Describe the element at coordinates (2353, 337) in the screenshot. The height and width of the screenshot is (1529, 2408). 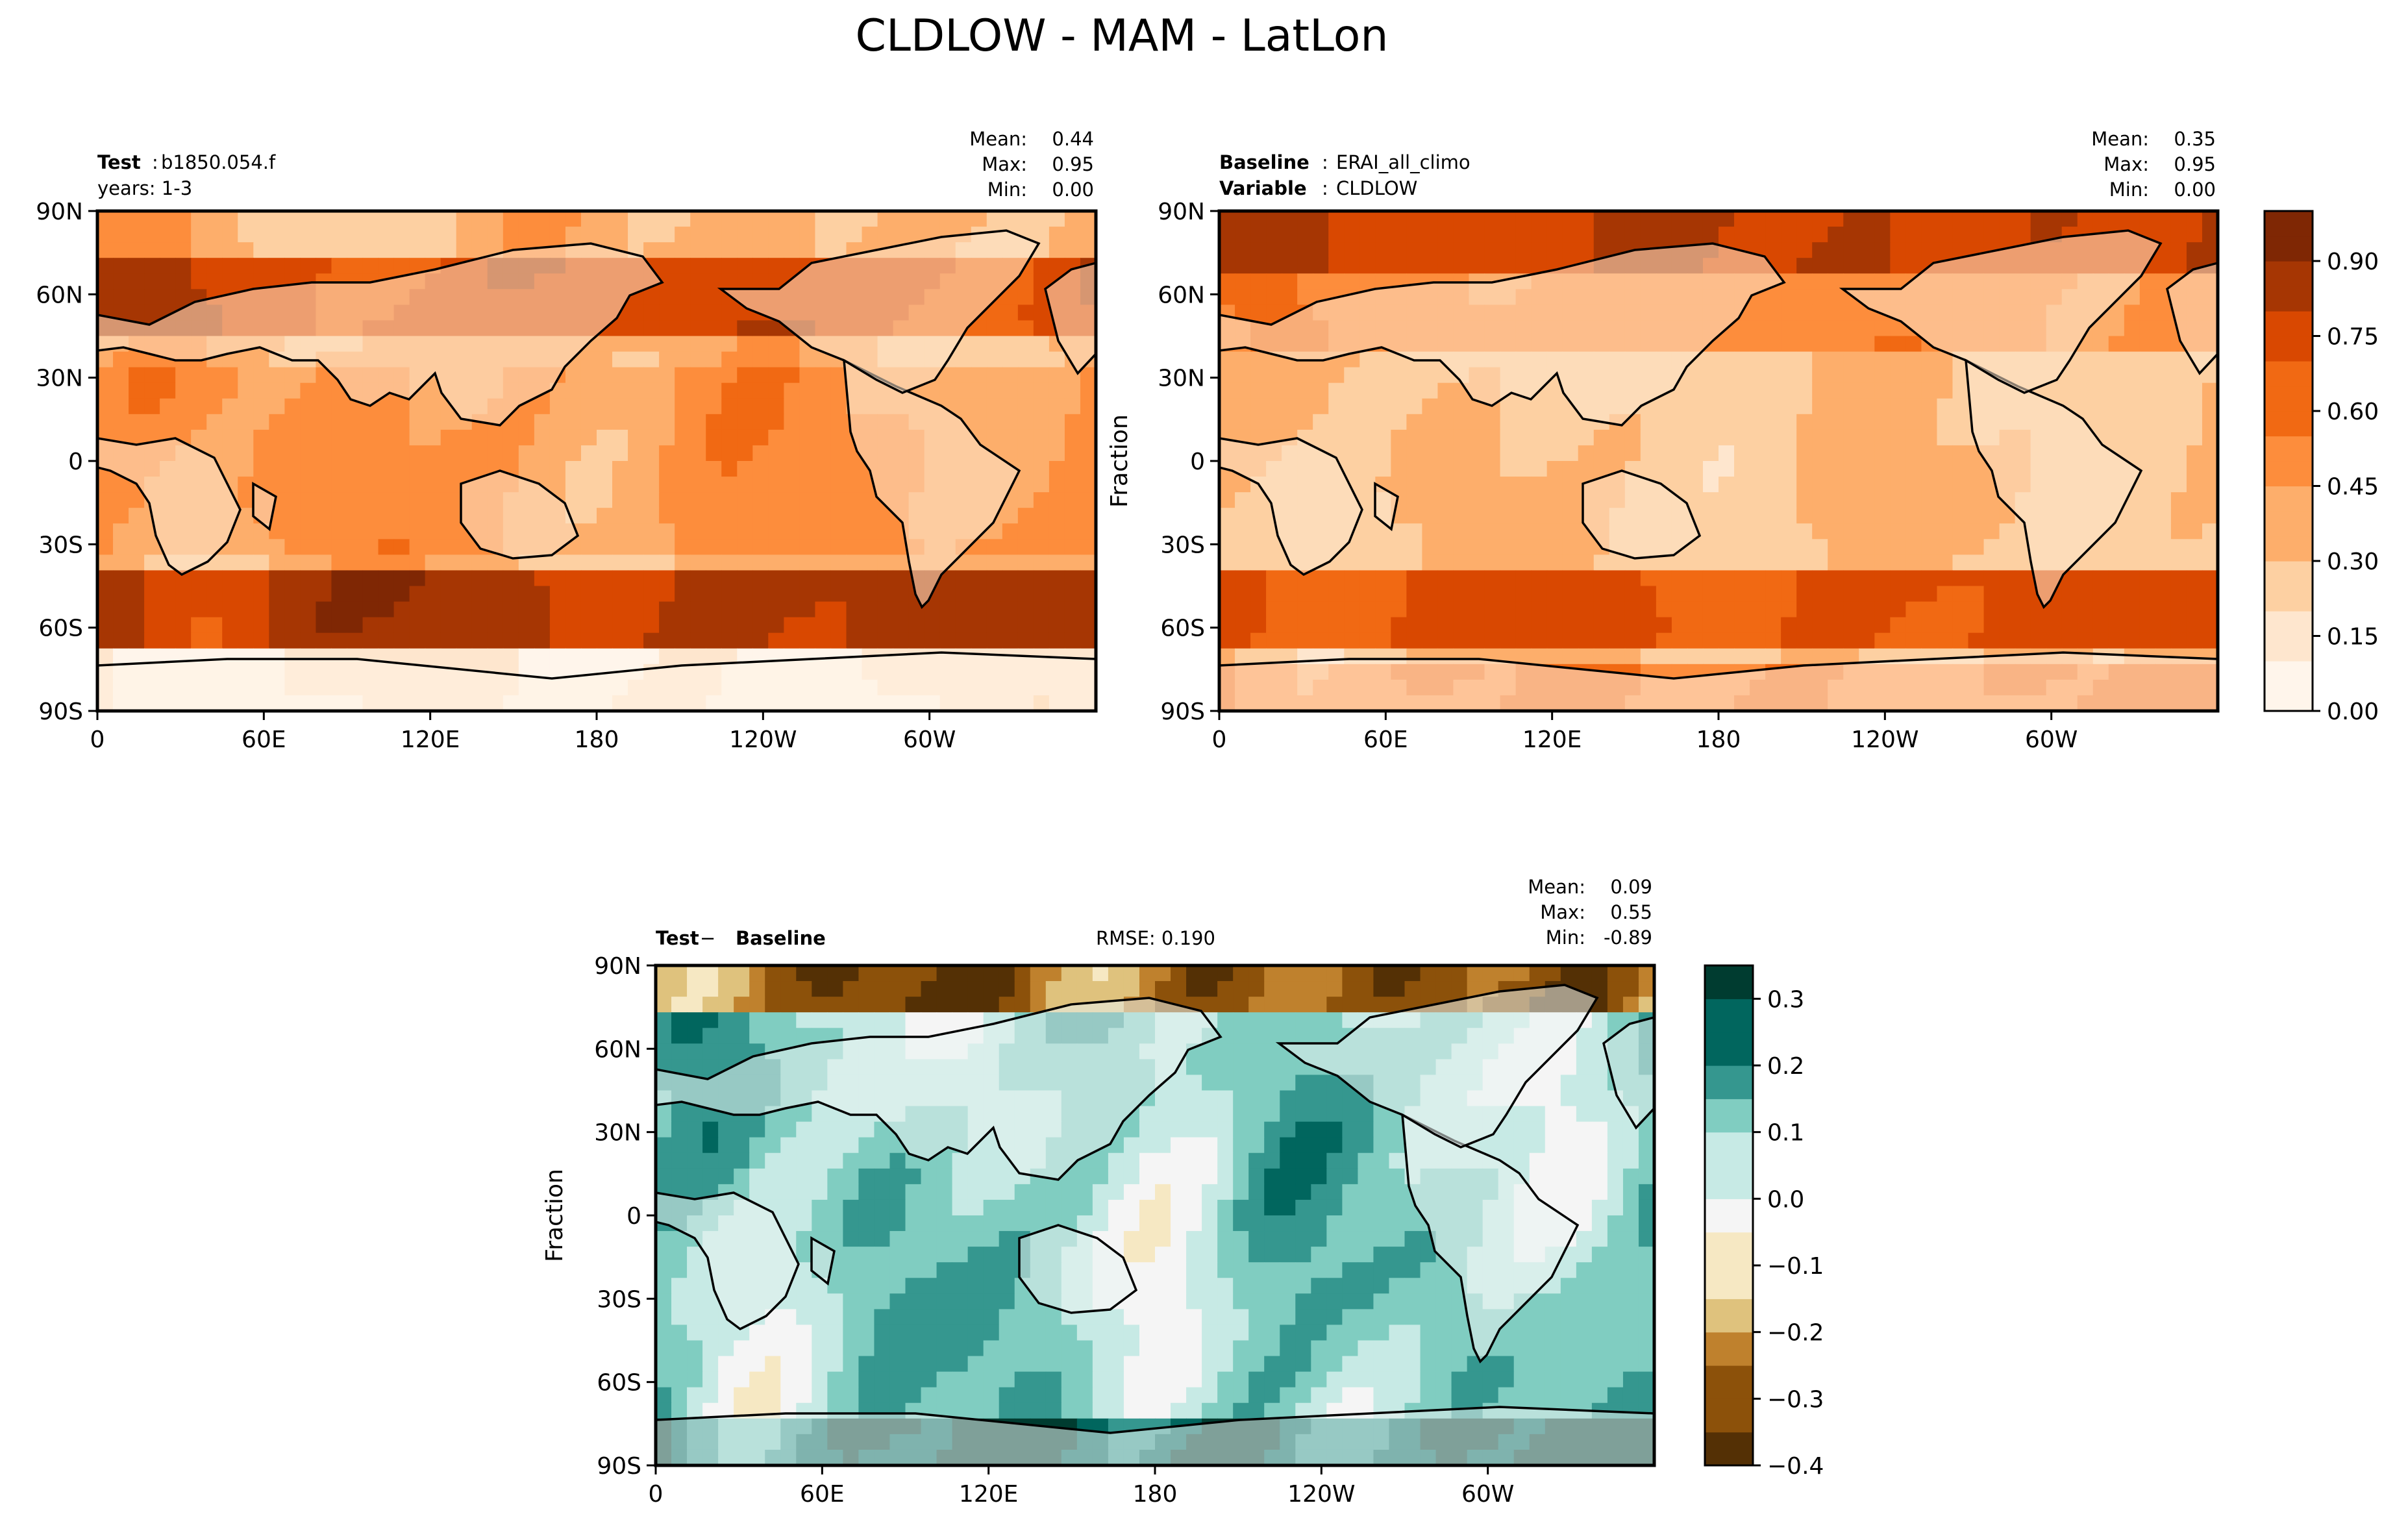
I see `colorbar-tick-label: 0.75` at that location.